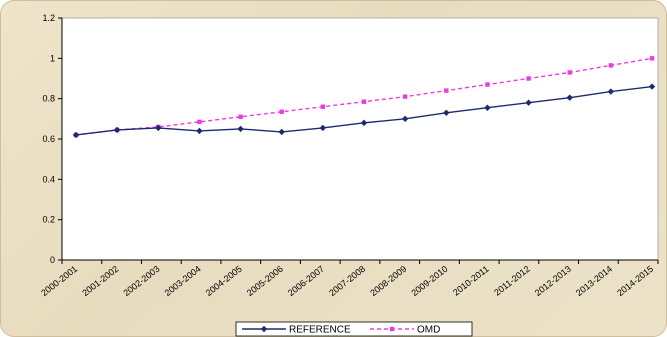 This screenshot has height=337, width=667. I want to click on y-tick-label: 0.8, so click(48, 99).